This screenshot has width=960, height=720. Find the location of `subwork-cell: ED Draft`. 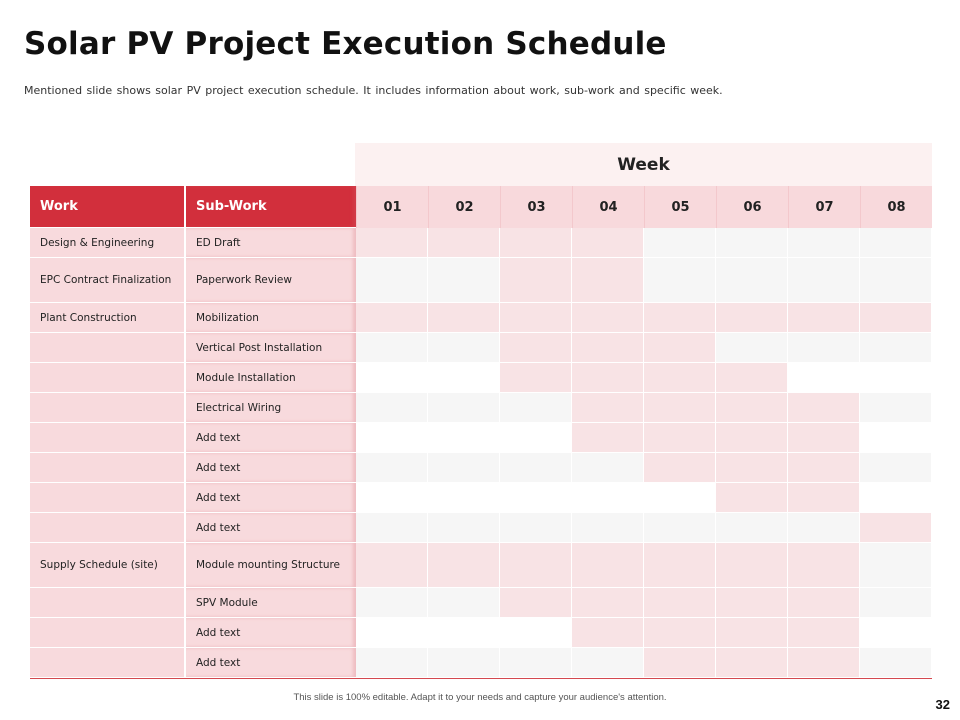

subwork-cell: ED Draft is located at coordinates (271, 243).